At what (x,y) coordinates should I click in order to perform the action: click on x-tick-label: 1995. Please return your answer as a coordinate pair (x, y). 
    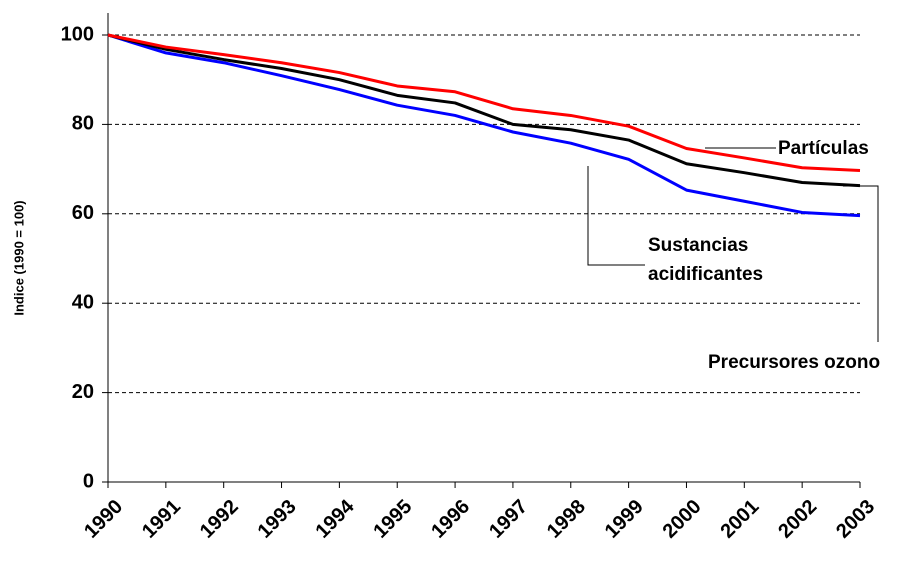
    Looking at the image, I should click on (392, 519).